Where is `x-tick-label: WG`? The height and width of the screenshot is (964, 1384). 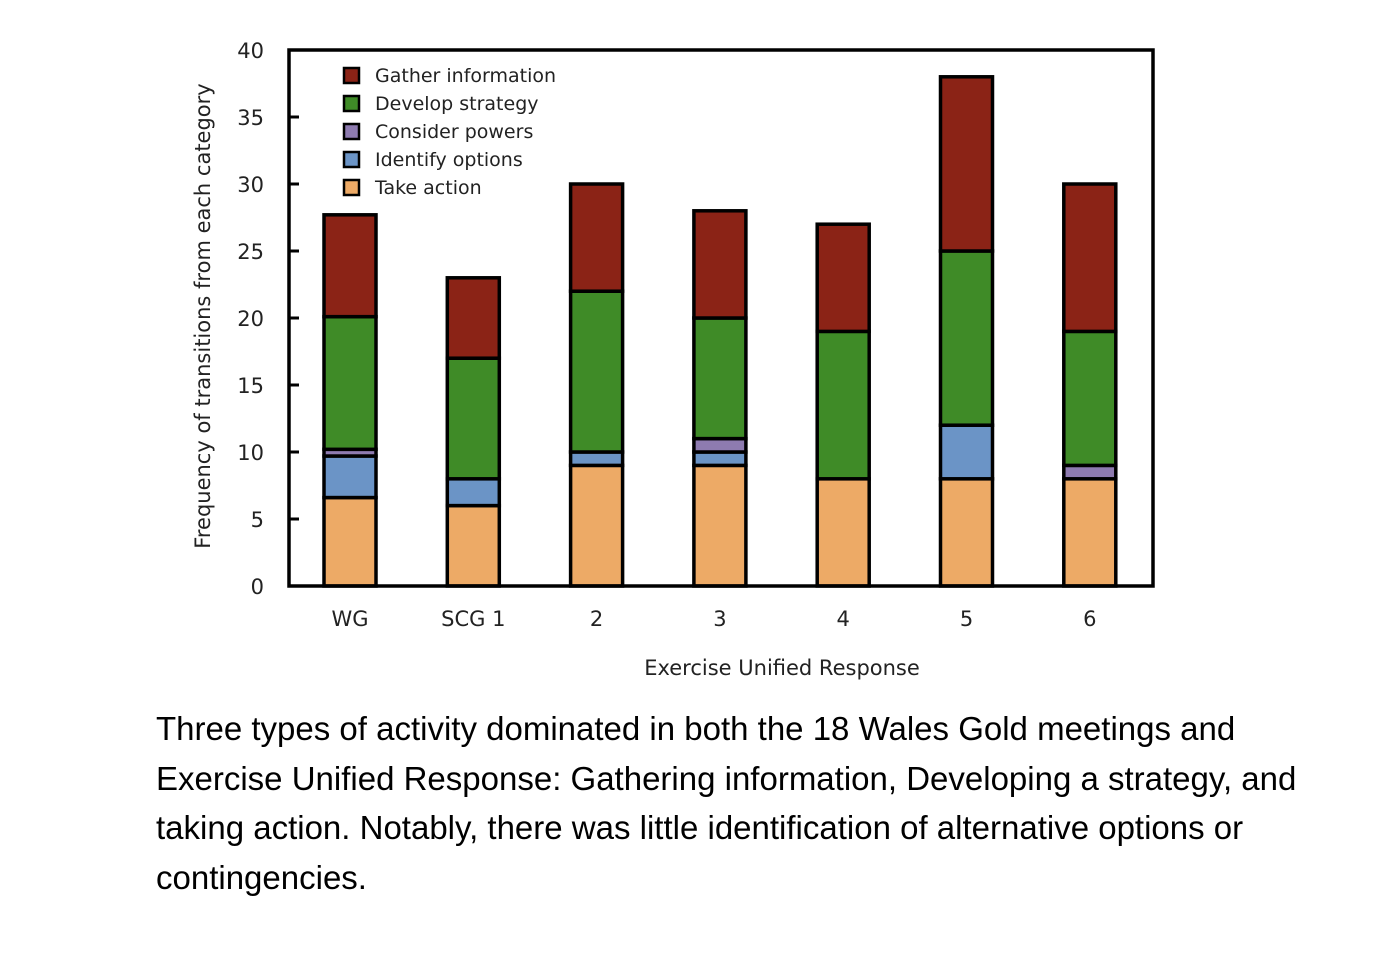 x-tick-label: WG is located at coordinates (349, 619).